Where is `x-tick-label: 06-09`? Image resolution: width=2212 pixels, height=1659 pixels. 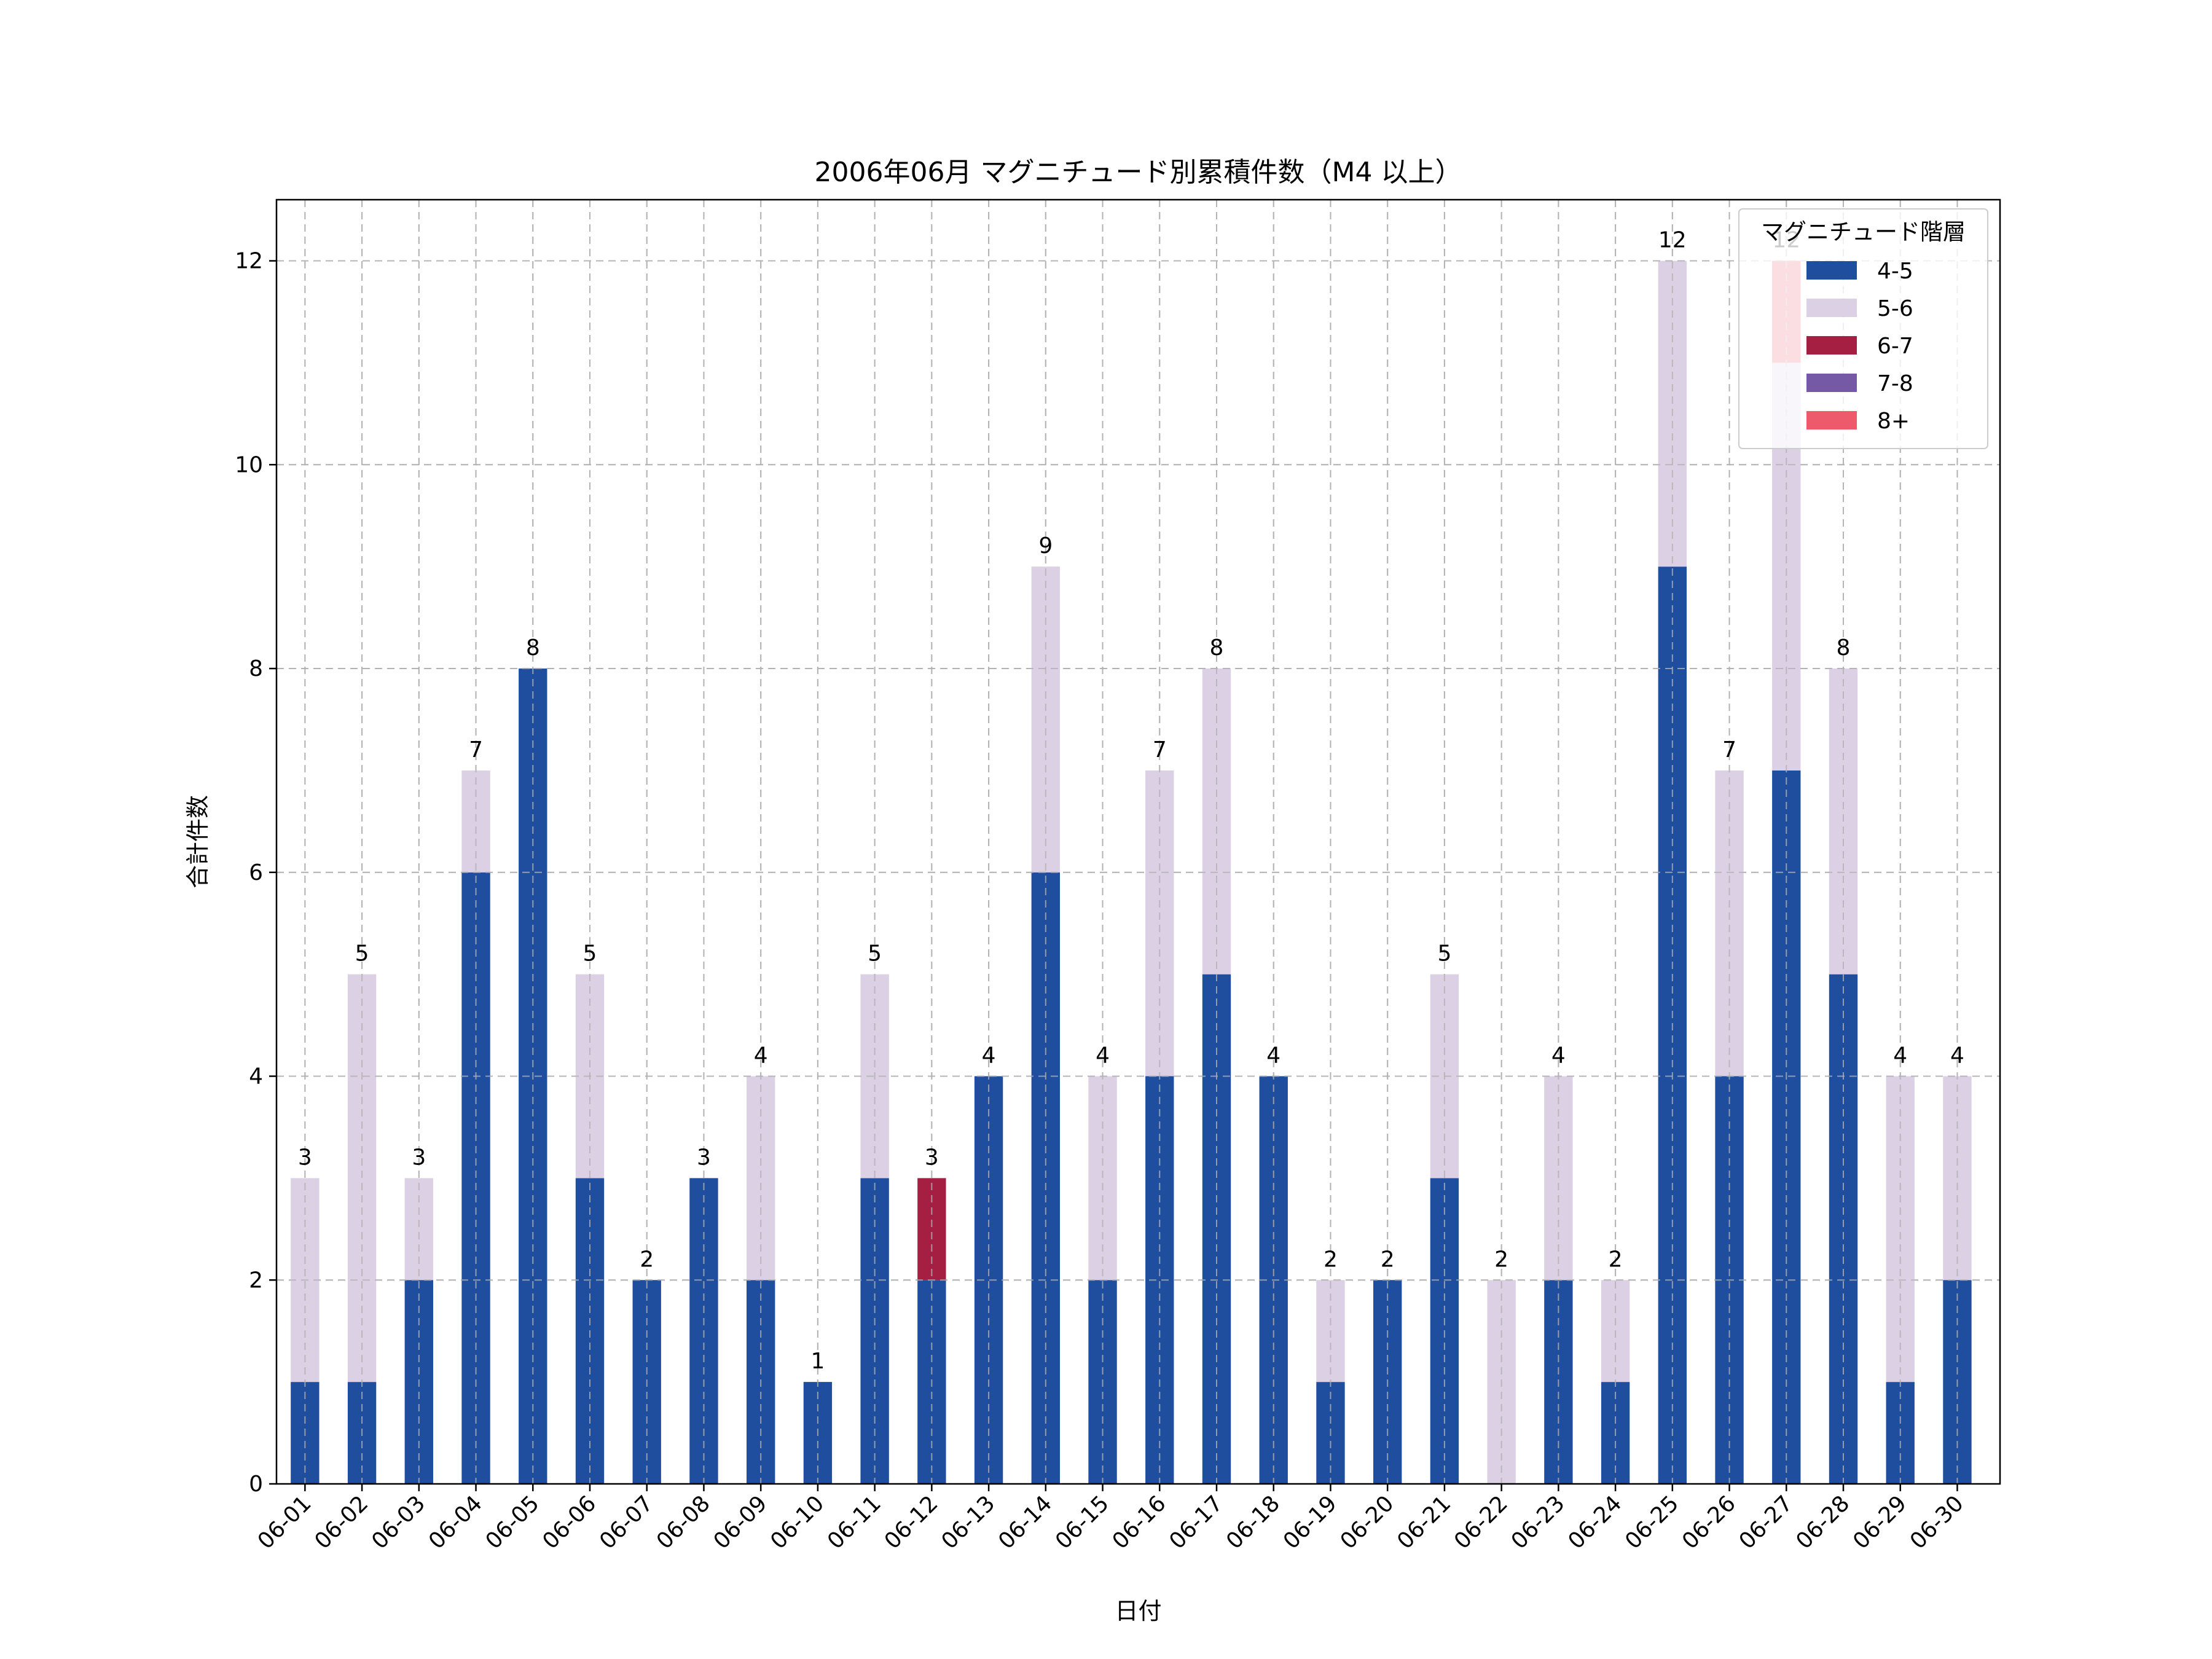 x-tick-label: 06-09 is located at coordinates (740, 1522).